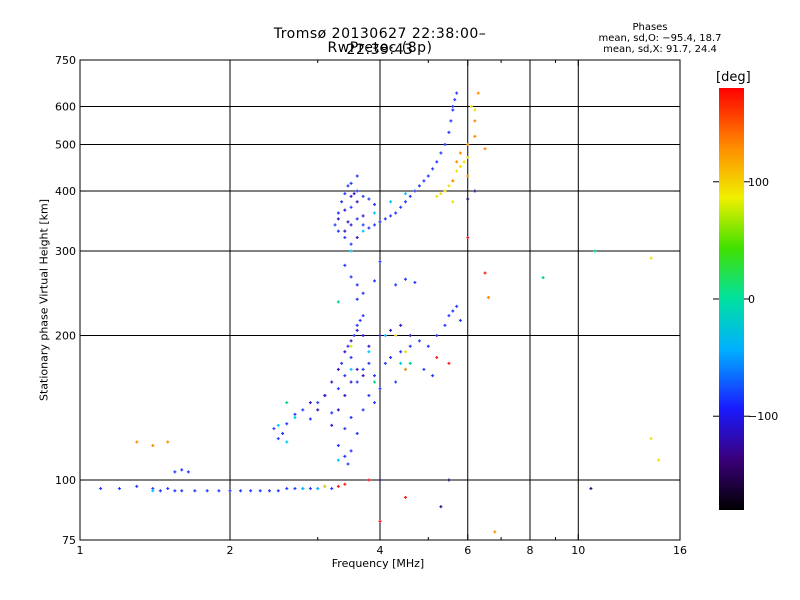 The width and height of the screenshot is (800, 600). I want to click on x-tick-label: 2, so click(230, 550).